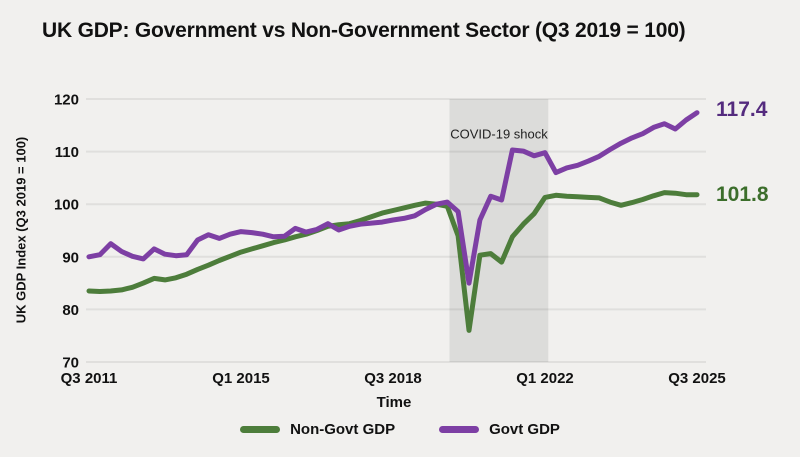 This screenshot has height=457, width=800. What do you see at coordinates (66, 205) in the screenshot?
I see `y-tick-label: 100` at bounding box center [66, 205].